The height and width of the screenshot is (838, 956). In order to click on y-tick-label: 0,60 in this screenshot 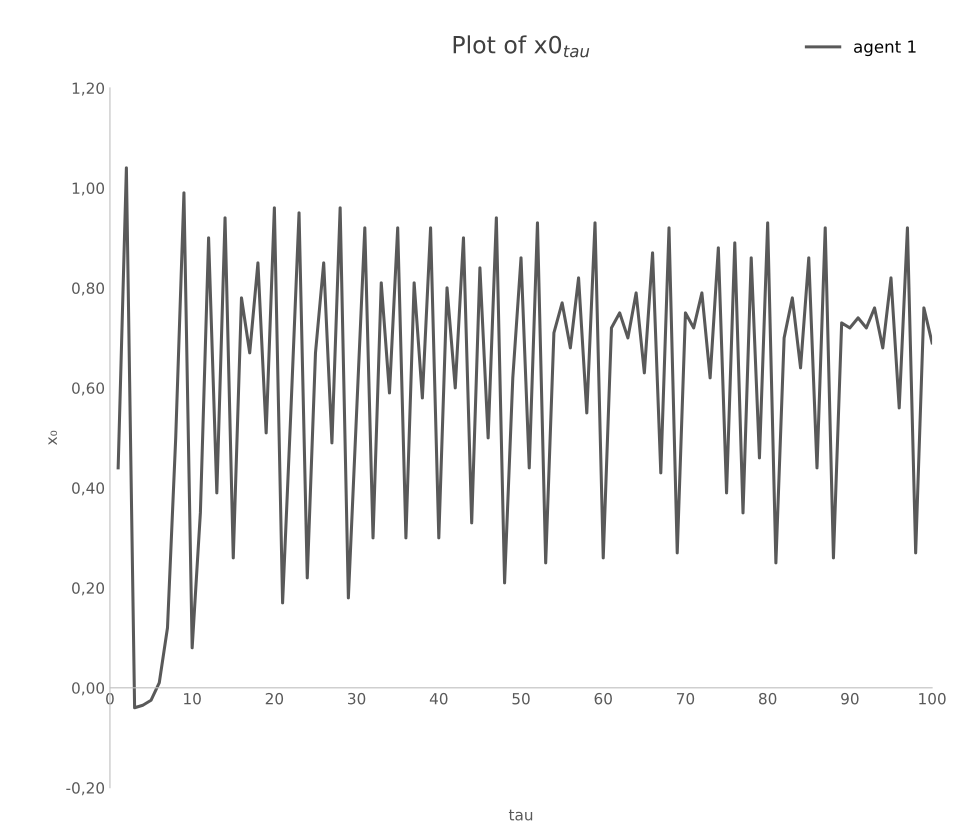, I will do `click(88, 389)`.